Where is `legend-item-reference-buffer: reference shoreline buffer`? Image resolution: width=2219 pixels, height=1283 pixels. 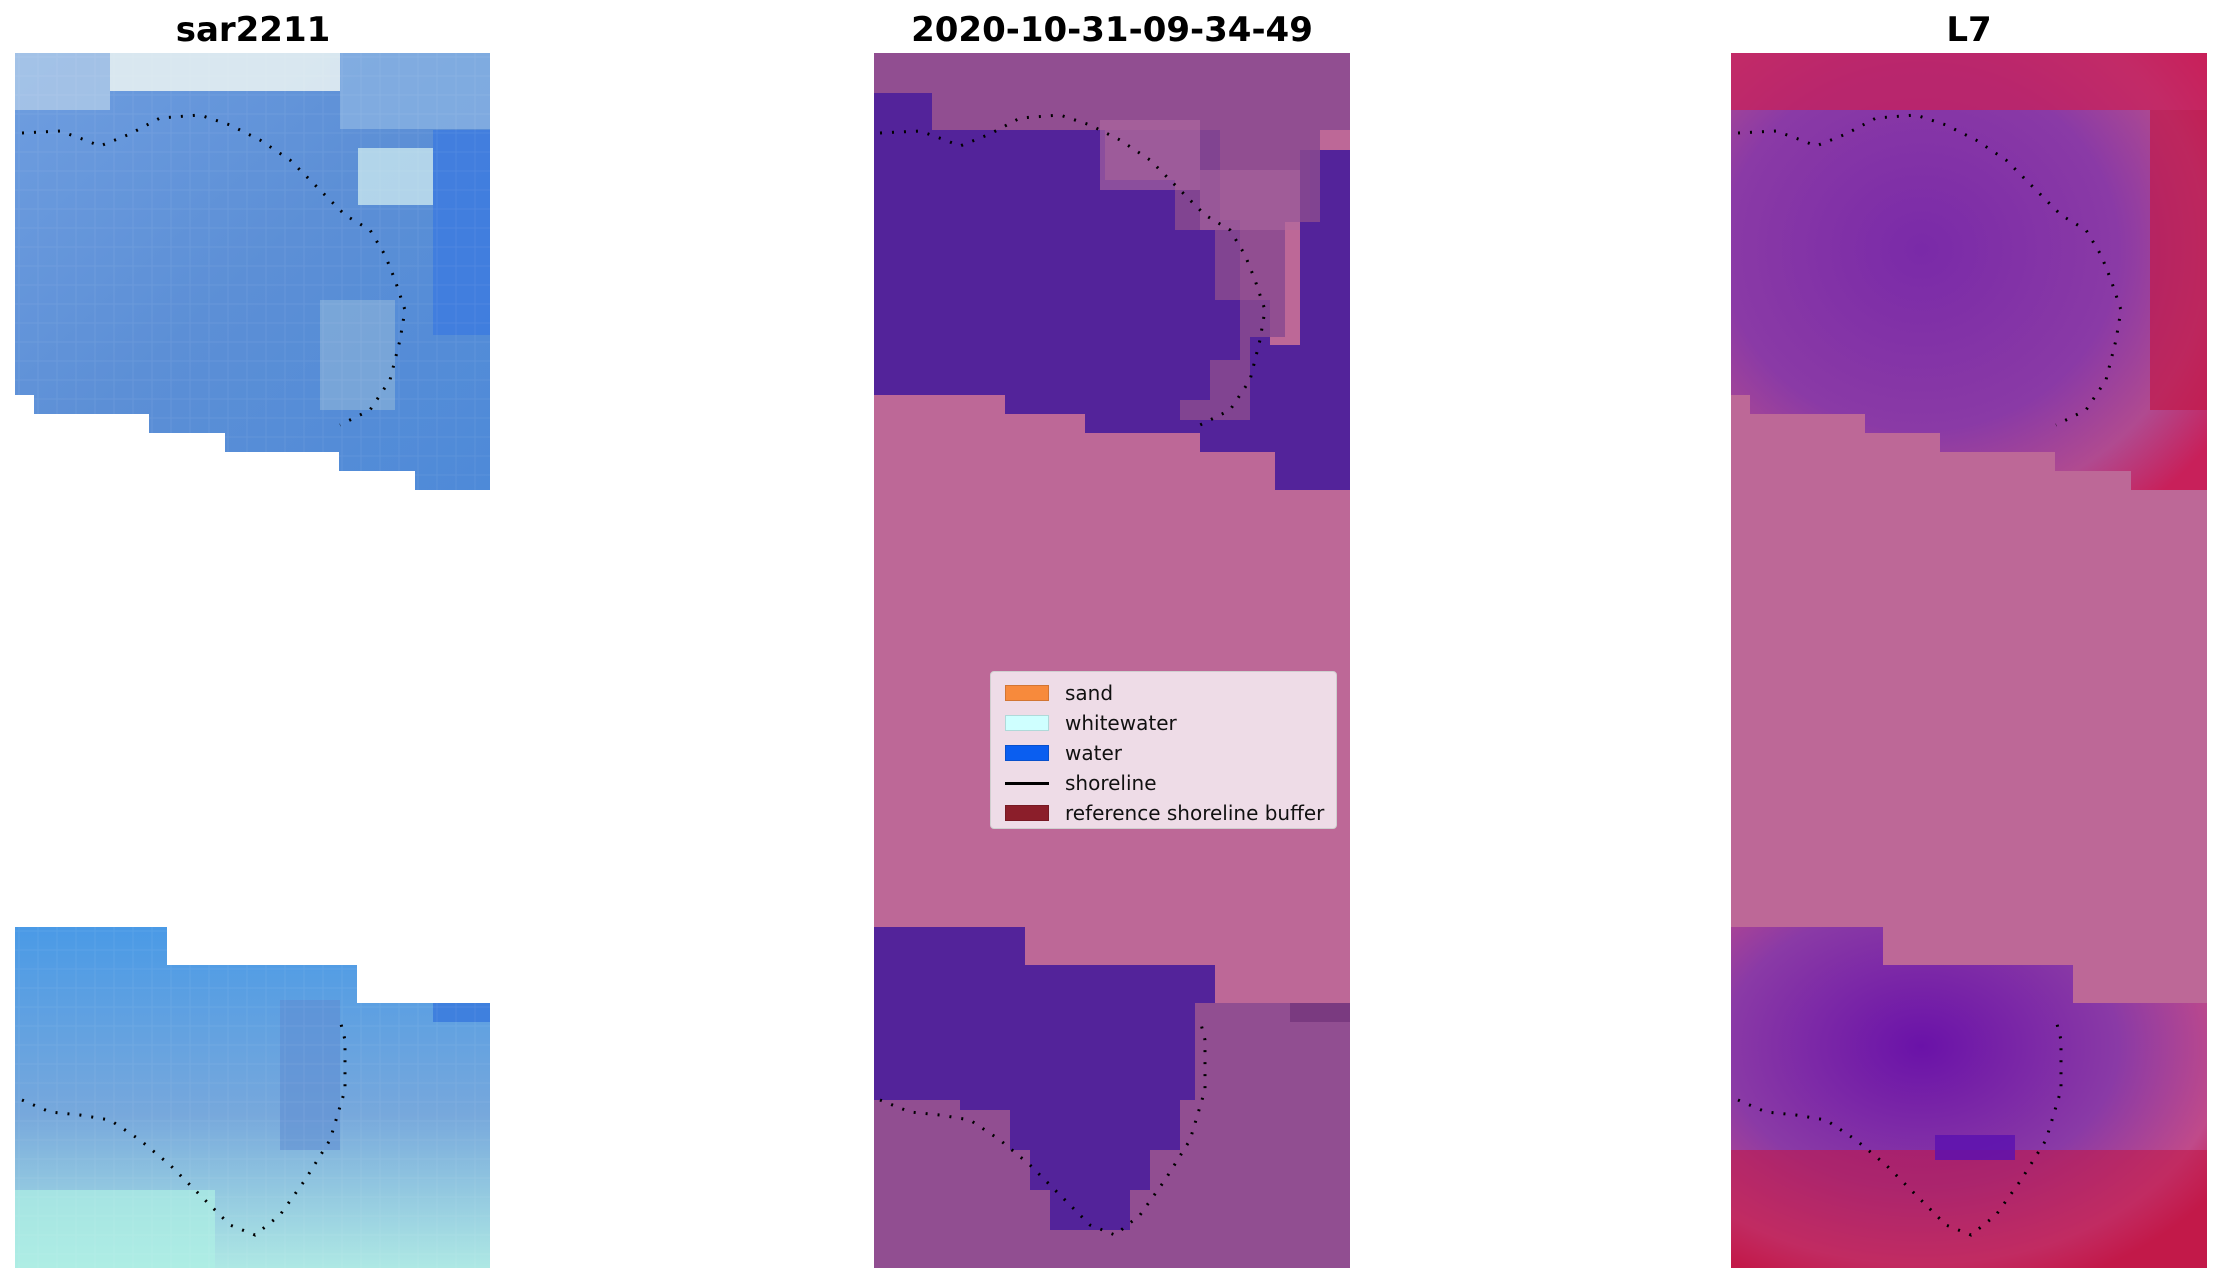
legend-item-reference-buffer: reference shoreline buffer is located at coordinates (1163, 813).